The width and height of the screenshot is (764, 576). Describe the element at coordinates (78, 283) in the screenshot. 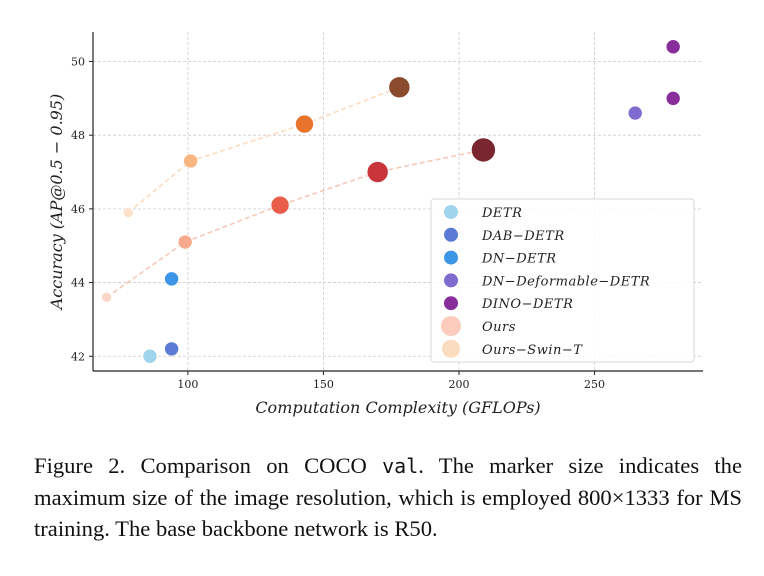

I see `y-tick-label: 44` at that location.